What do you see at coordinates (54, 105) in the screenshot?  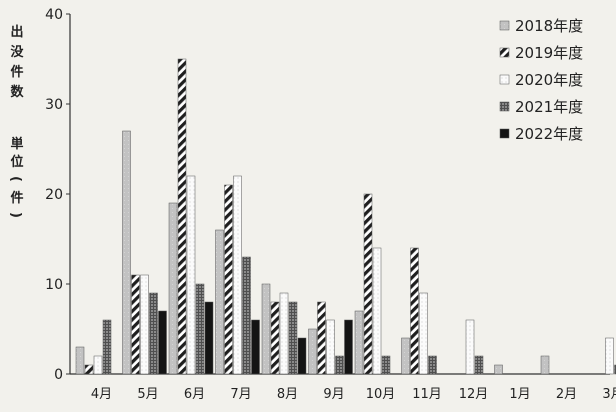 I see `y-tick-label: 30` at bounding box center [54, 105].